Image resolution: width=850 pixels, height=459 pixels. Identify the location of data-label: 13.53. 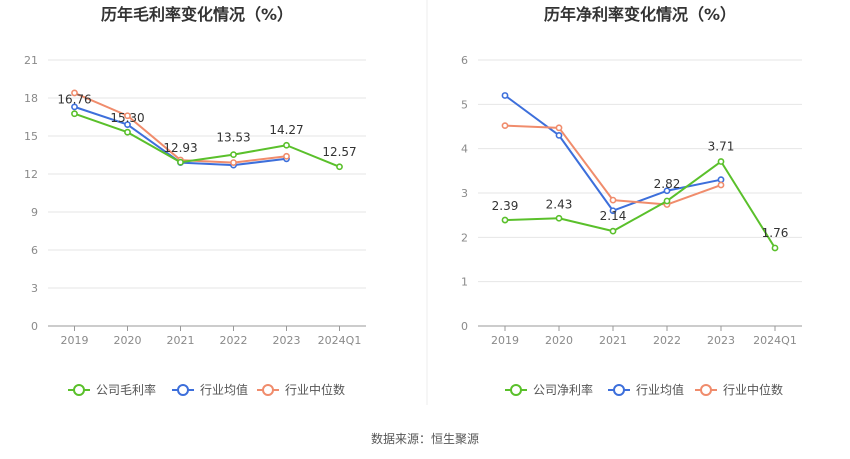
(233, 138).